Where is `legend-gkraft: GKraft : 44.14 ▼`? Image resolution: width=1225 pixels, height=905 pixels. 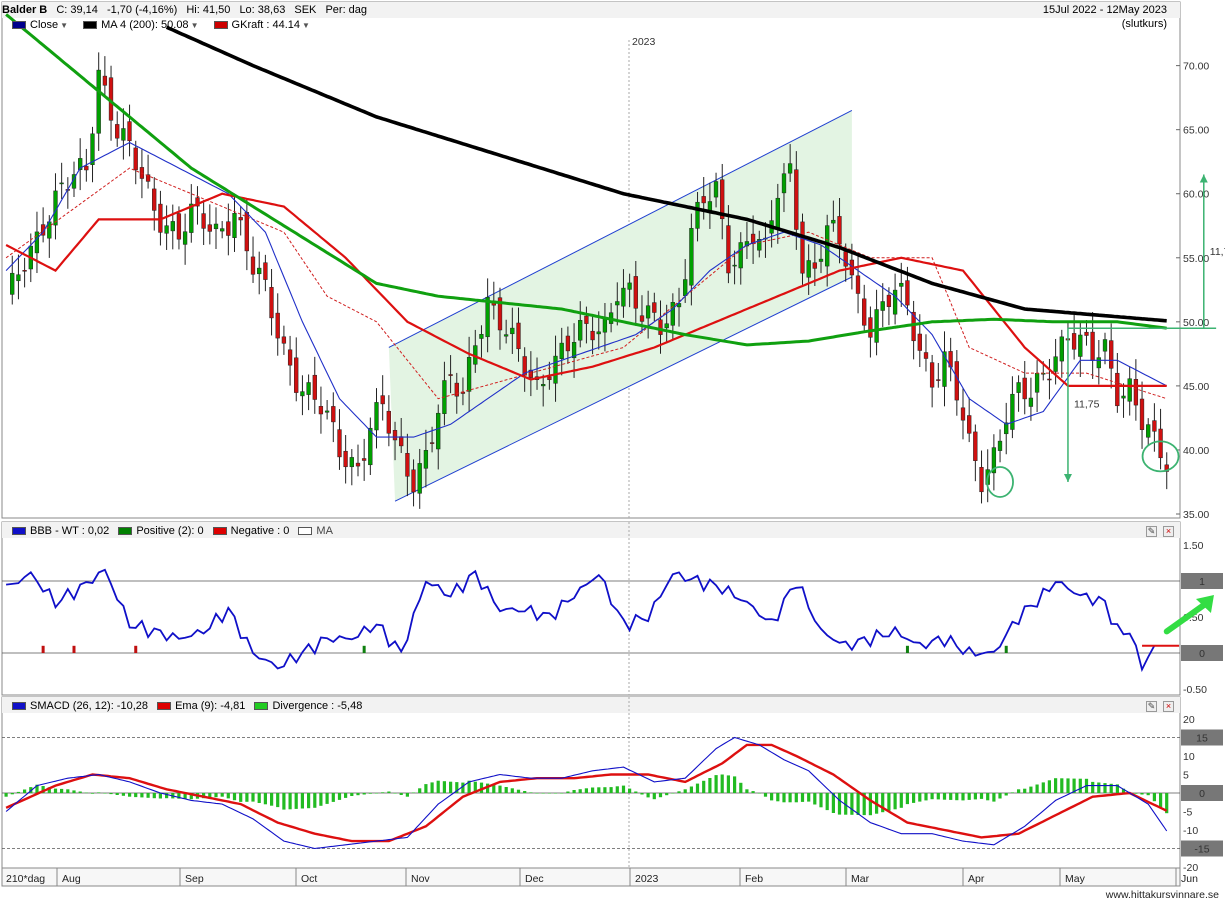 legend-gkraft: GKraft : 44.14 ▼ is located at coordinates (264, 25).